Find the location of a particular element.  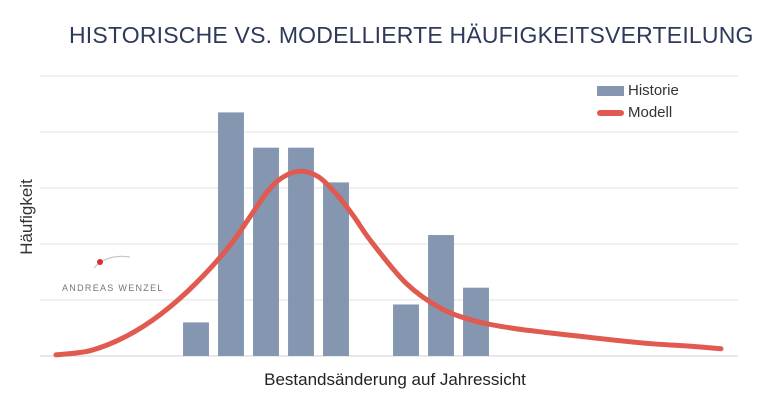

legend-swatch-modell is located at coordinates (610, 113).